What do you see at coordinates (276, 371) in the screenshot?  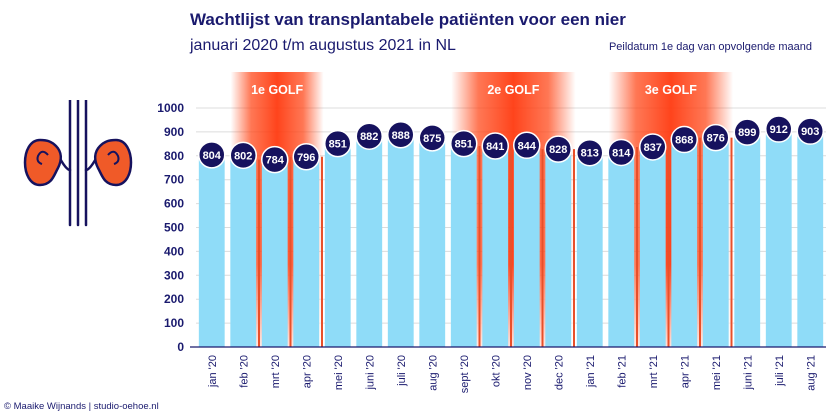 I see `x-tick-label: mrt '20` at bounding box center [276, 371].